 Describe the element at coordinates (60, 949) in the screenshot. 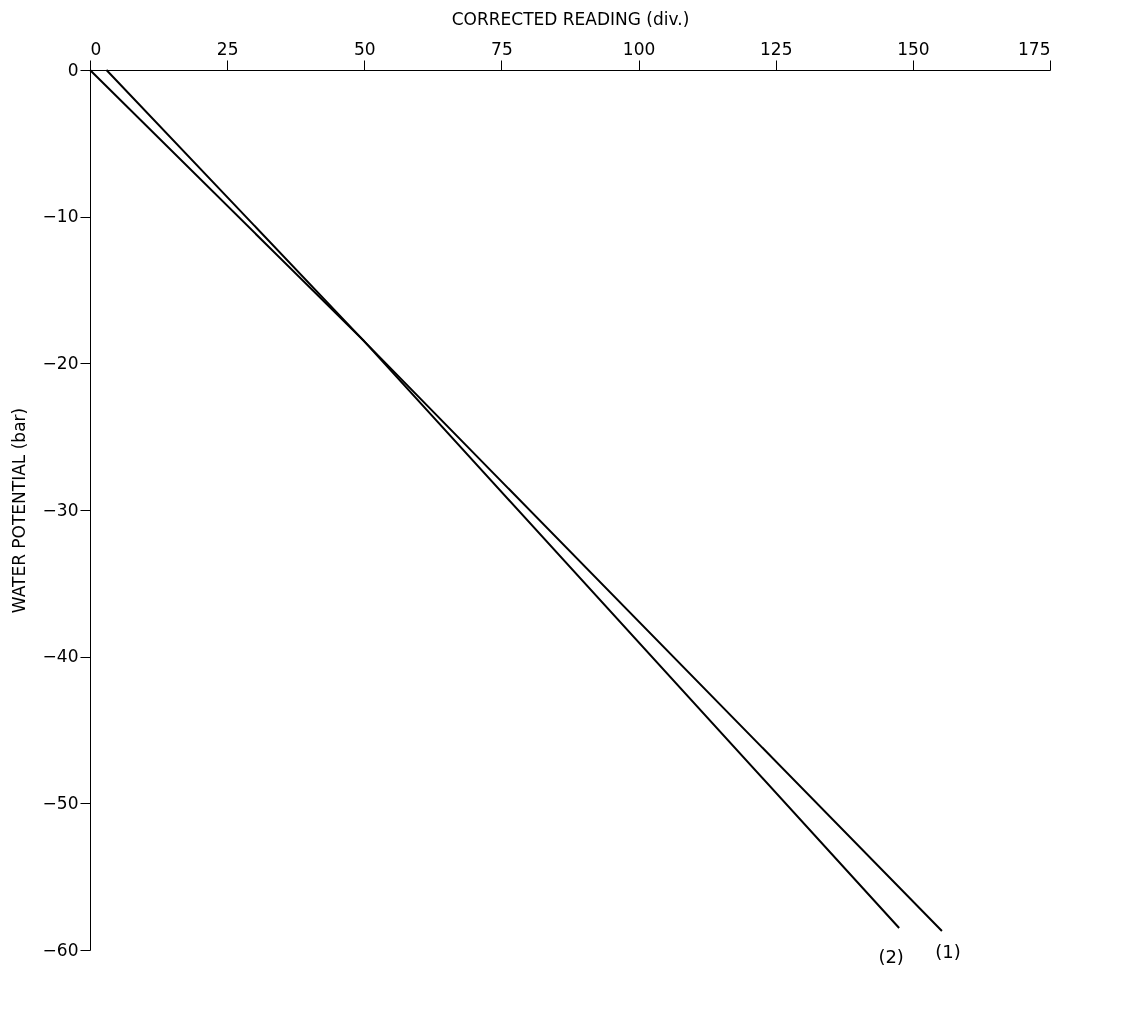

I see `y-tick-label: −60` at that location.